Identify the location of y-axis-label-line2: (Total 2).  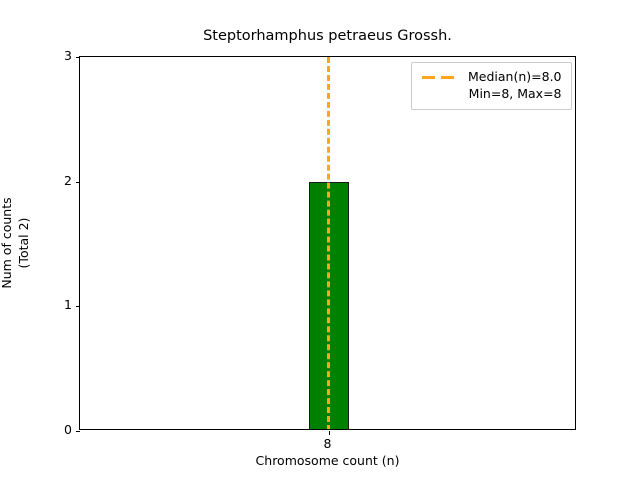
(23, 243).